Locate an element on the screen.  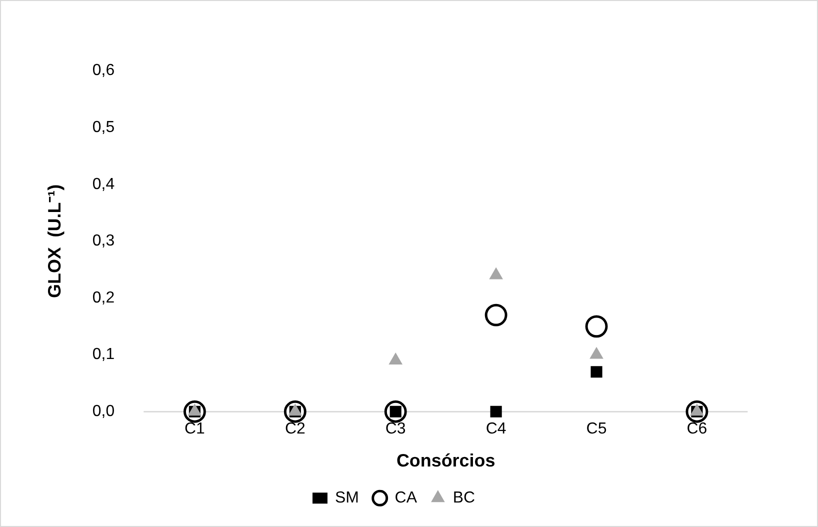
legend-label: CA is located at coordinates (406, 498).